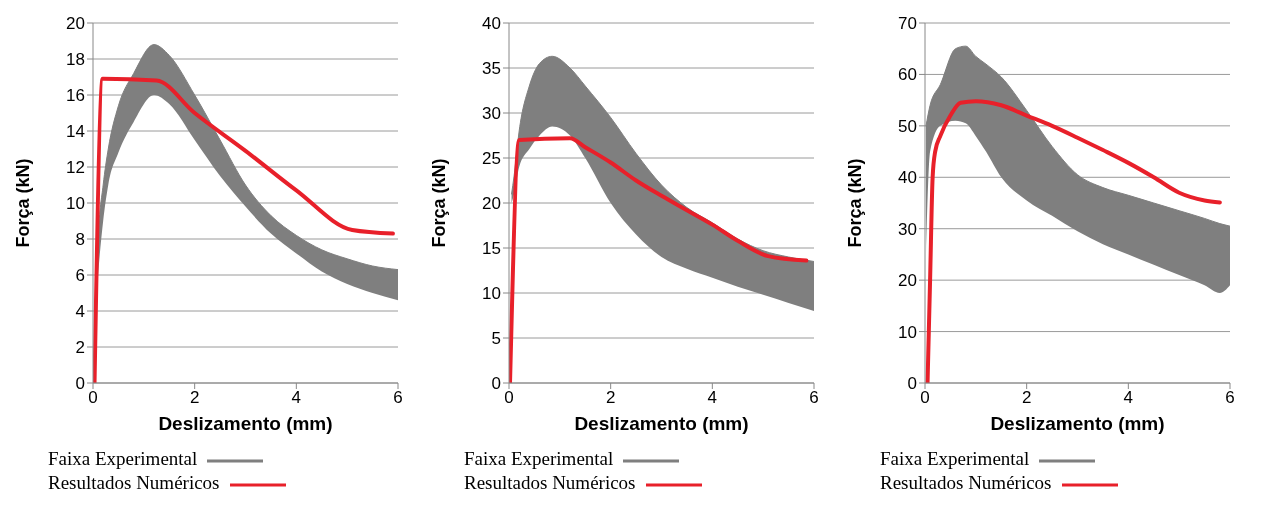 The width and height of the screenshot is (1263, 519). I want to click on y-tick-label: 60, so click(907, 75).